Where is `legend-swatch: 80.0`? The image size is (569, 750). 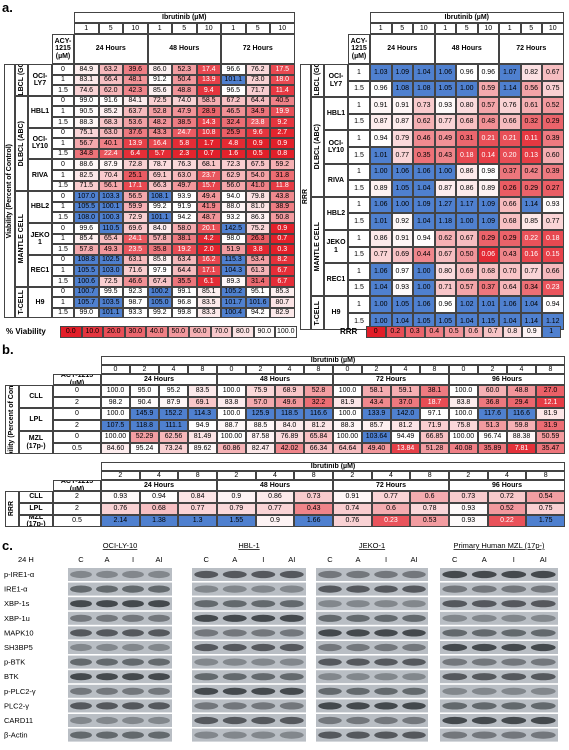
legend-swatch: 80.0 is located at coordinates (243, 332).